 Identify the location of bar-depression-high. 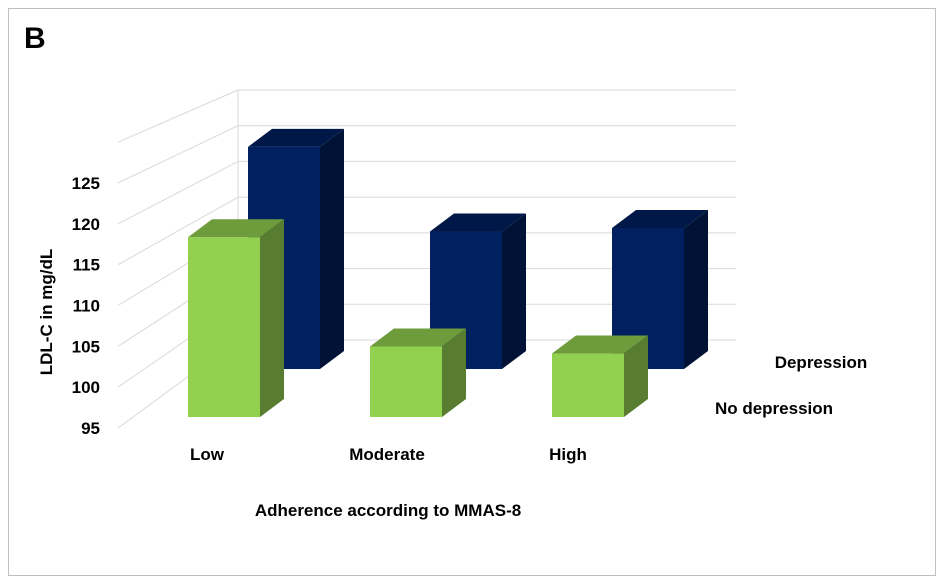
(660, 289).